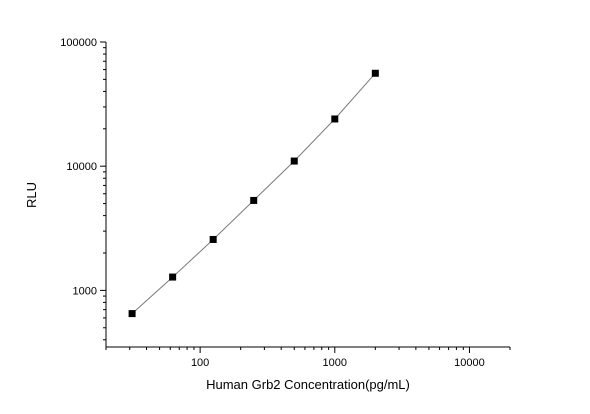 The width and height of the screenshot is (590, 414). I want to click on x-tick-label: 10000, so click(469, 363).